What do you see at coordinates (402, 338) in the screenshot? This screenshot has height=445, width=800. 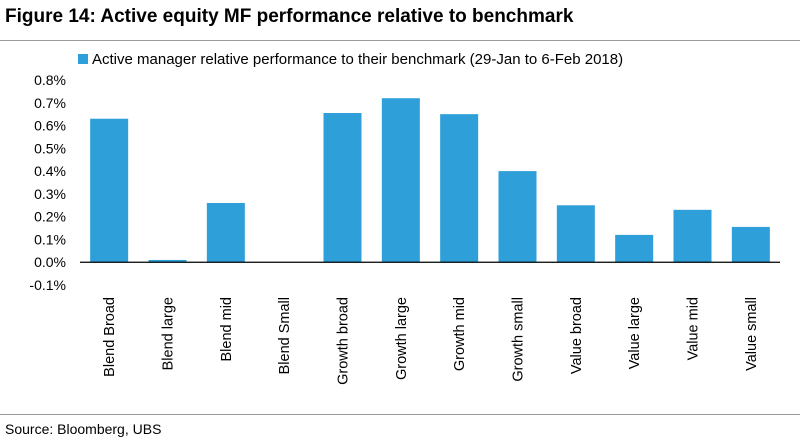 I see `x-category-label: Growth large` at bounding box center [402, 338].